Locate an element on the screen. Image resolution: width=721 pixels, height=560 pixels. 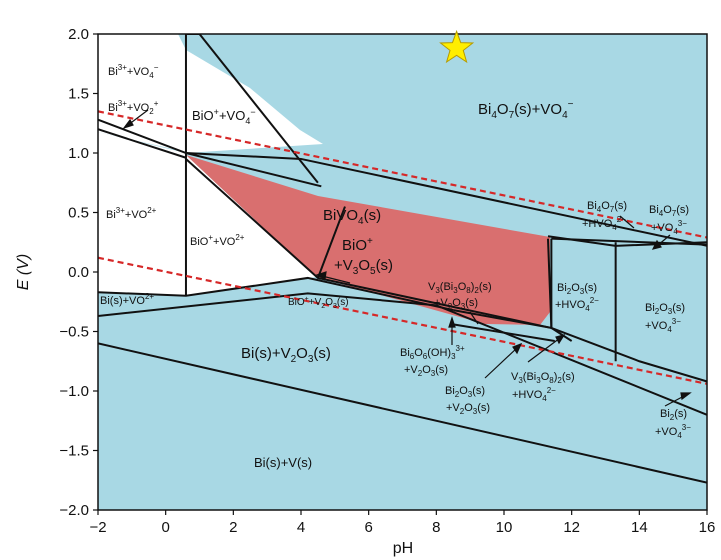
label-bi-v: Bi(s)+V(s) is located at coordinates (283, 462).